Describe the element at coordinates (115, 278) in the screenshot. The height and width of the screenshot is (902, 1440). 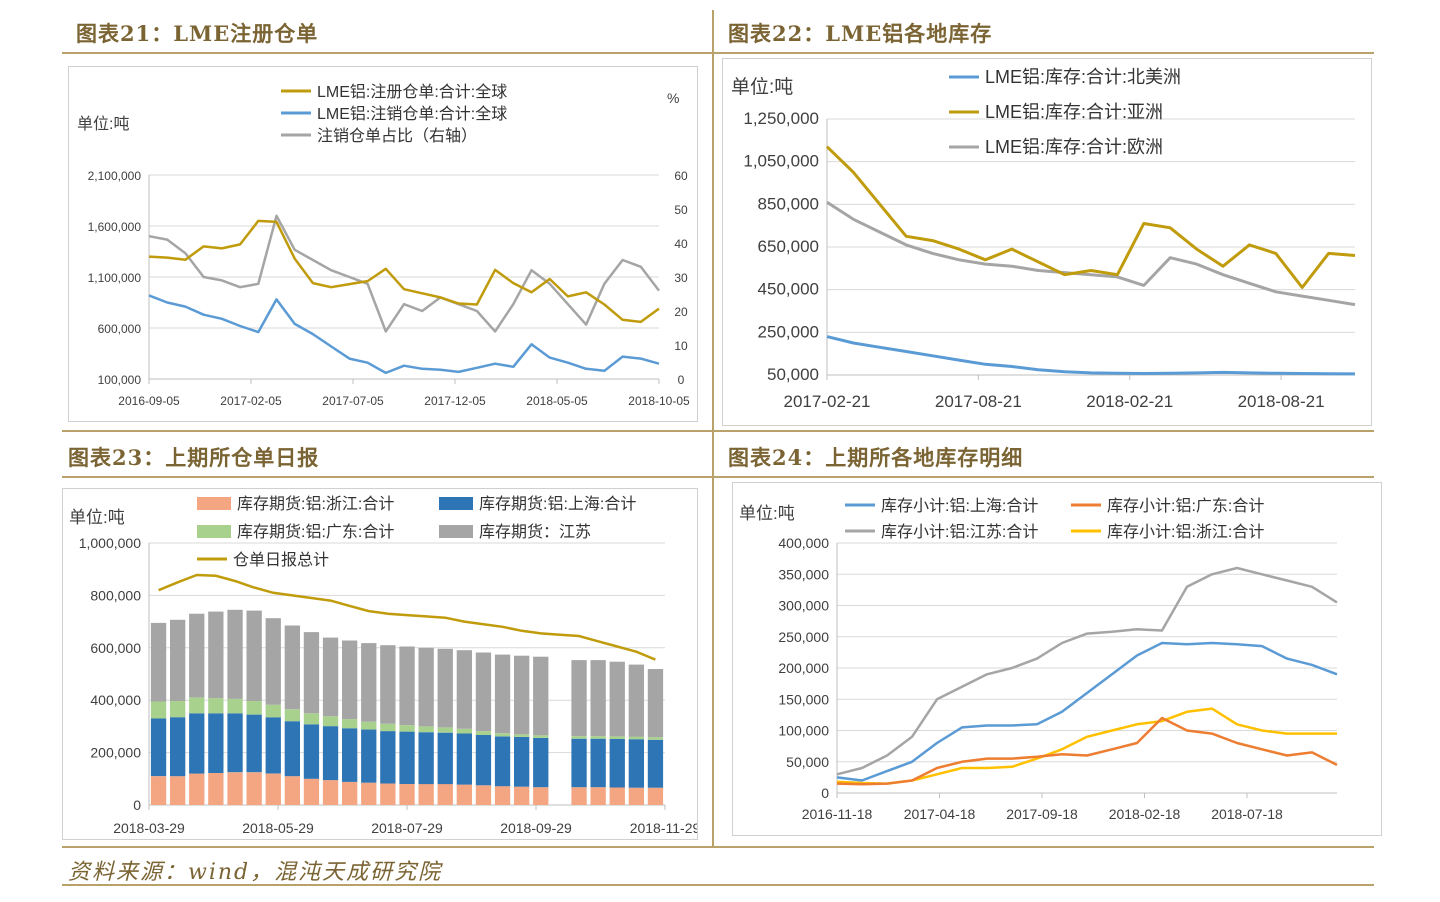
I see `y-tick-label: 1,100,000` at that location.